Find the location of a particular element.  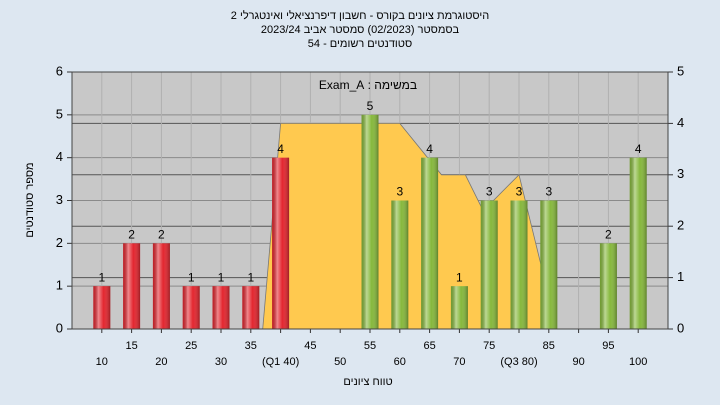

y2-tick-label: 5 is located at coordinates (680, 70).